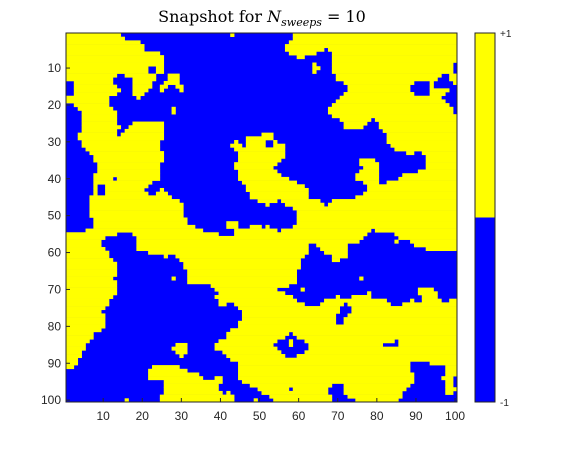 The width and height of the screenshot is (570, 450). Describe the element at coordinates (55, 105) in the screenshot. I see `y-tick-label: 20` at that location.